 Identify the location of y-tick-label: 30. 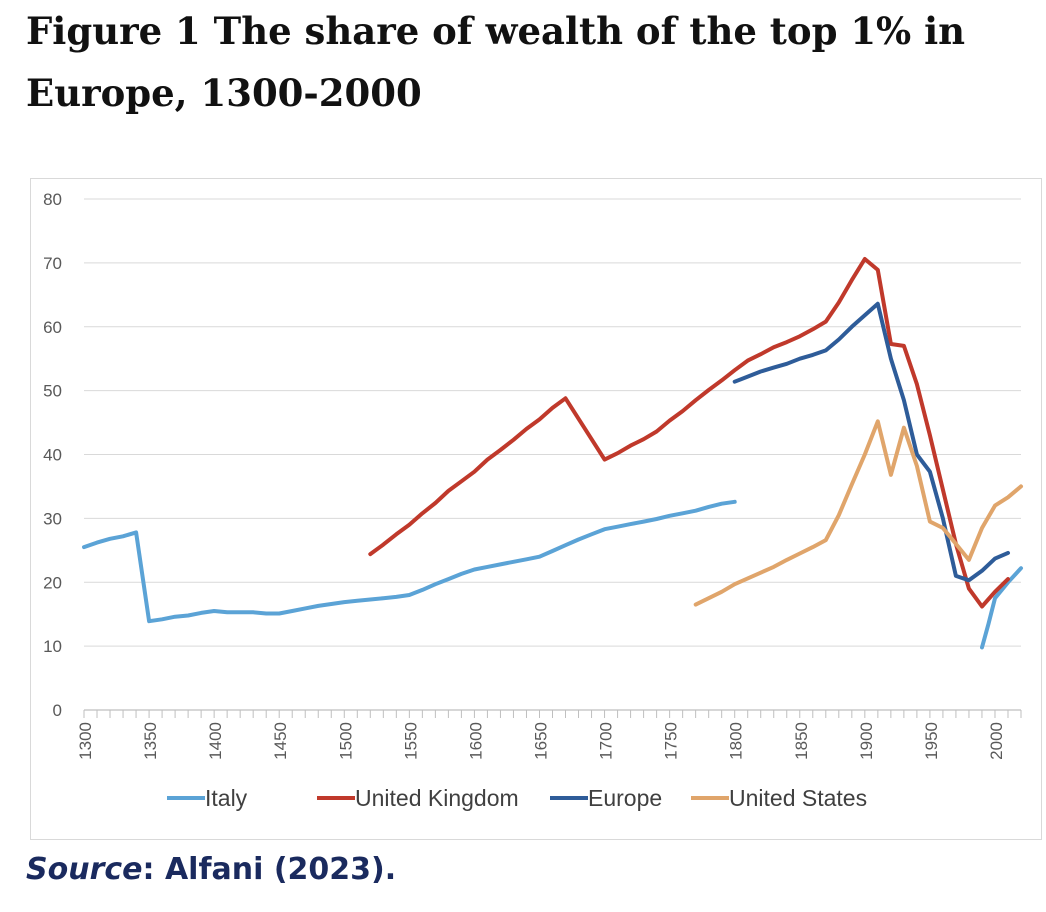
(52, 518).